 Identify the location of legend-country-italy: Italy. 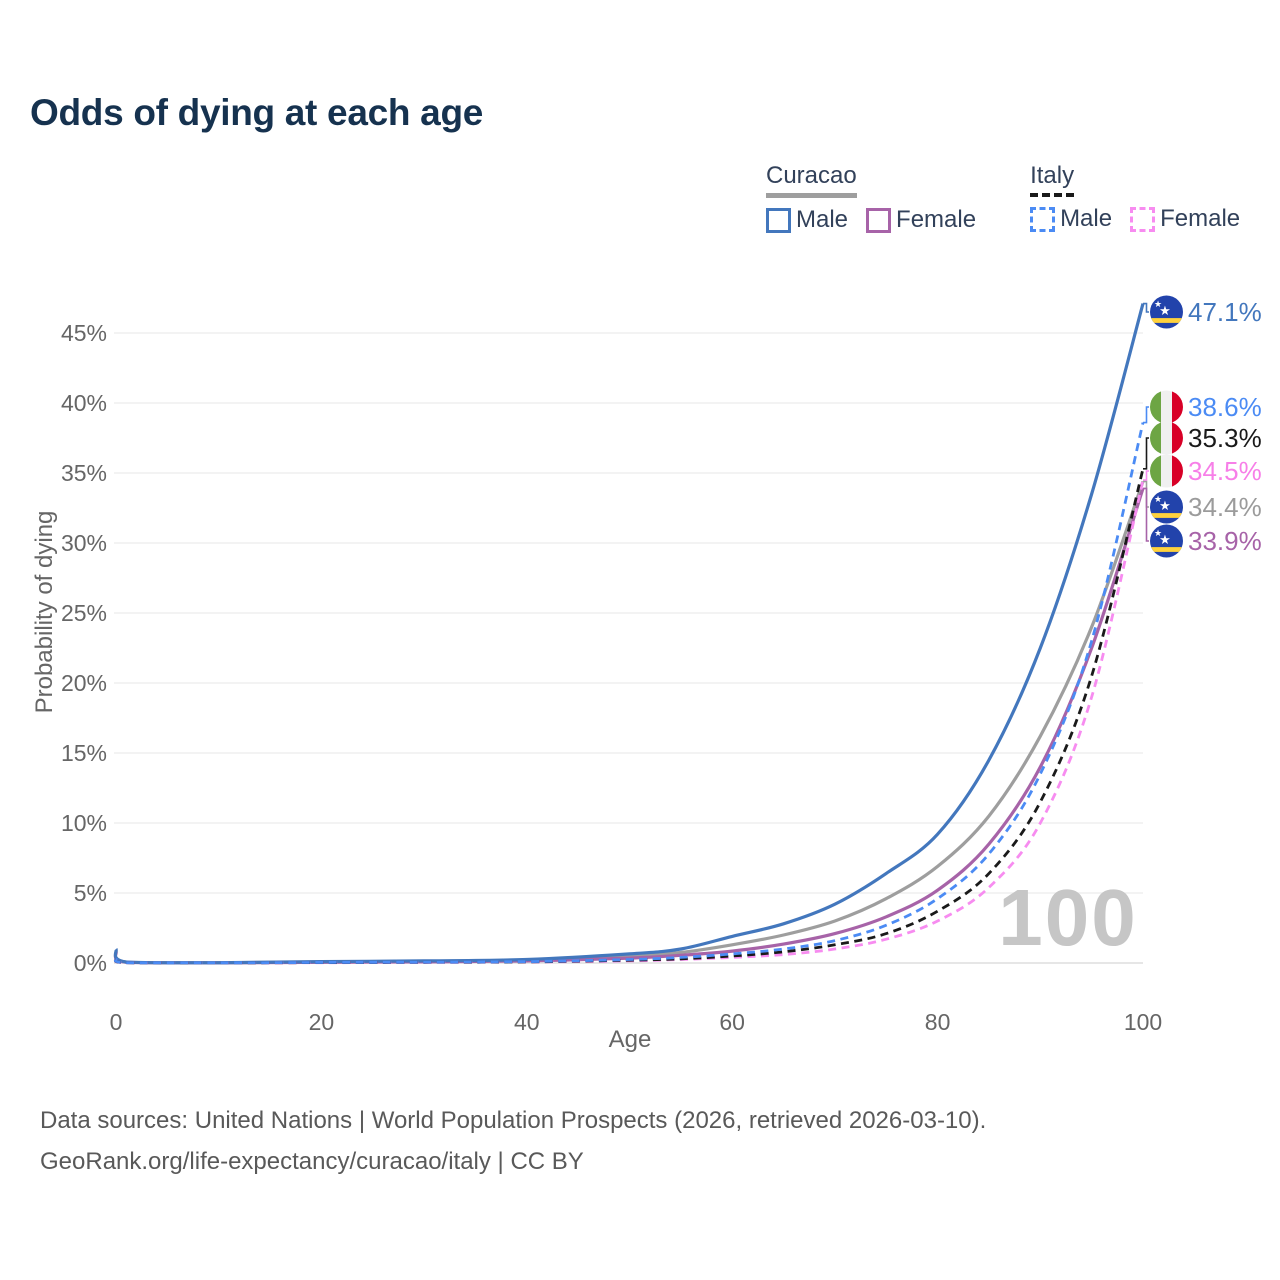
(1052, 179).